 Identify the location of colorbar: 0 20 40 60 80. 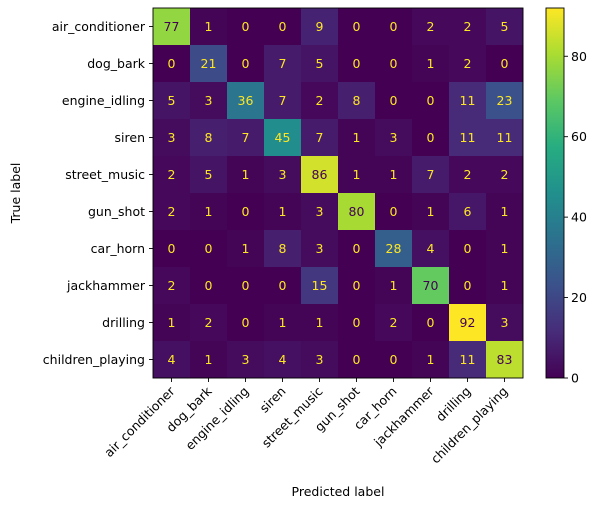
(566, 196).